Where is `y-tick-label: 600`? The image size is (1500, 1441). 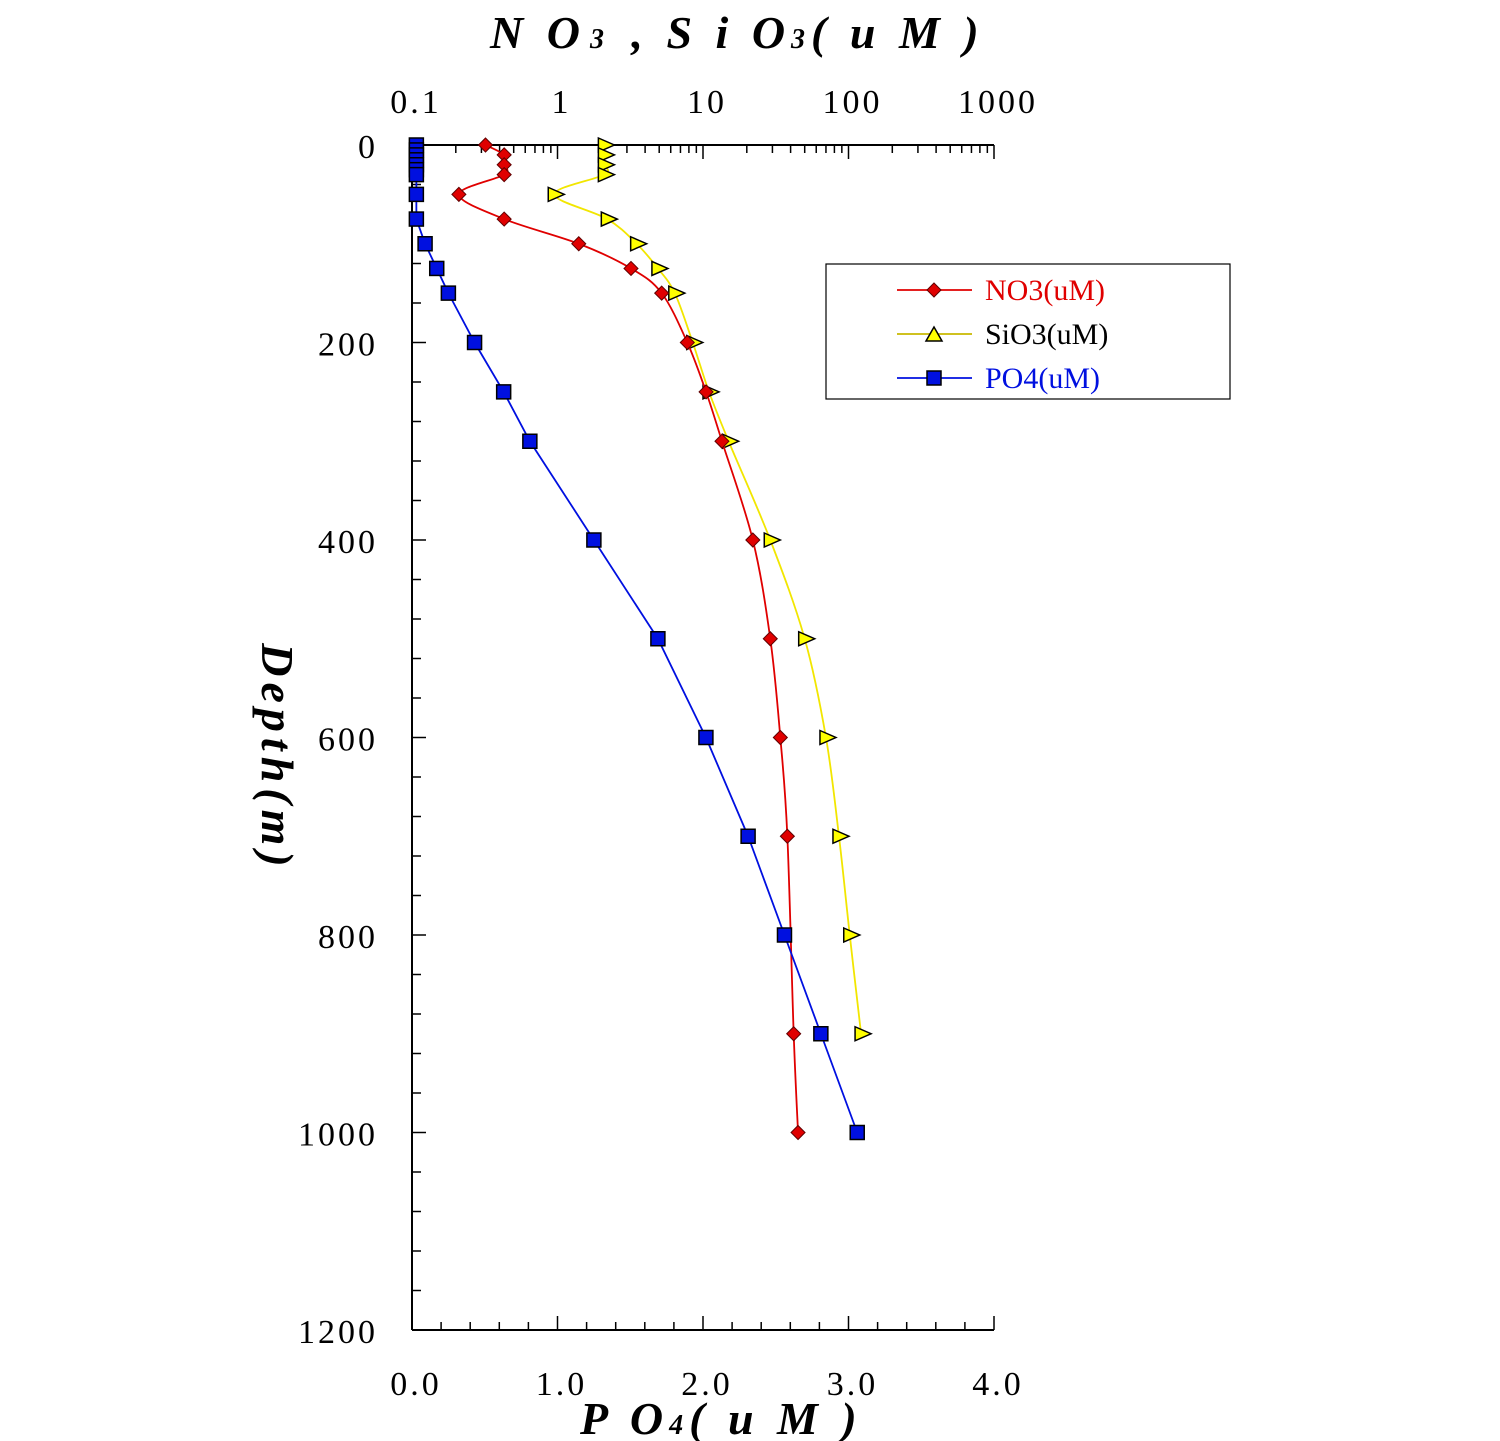
y-tick-label: 600 is located at coordinates (348, 740).